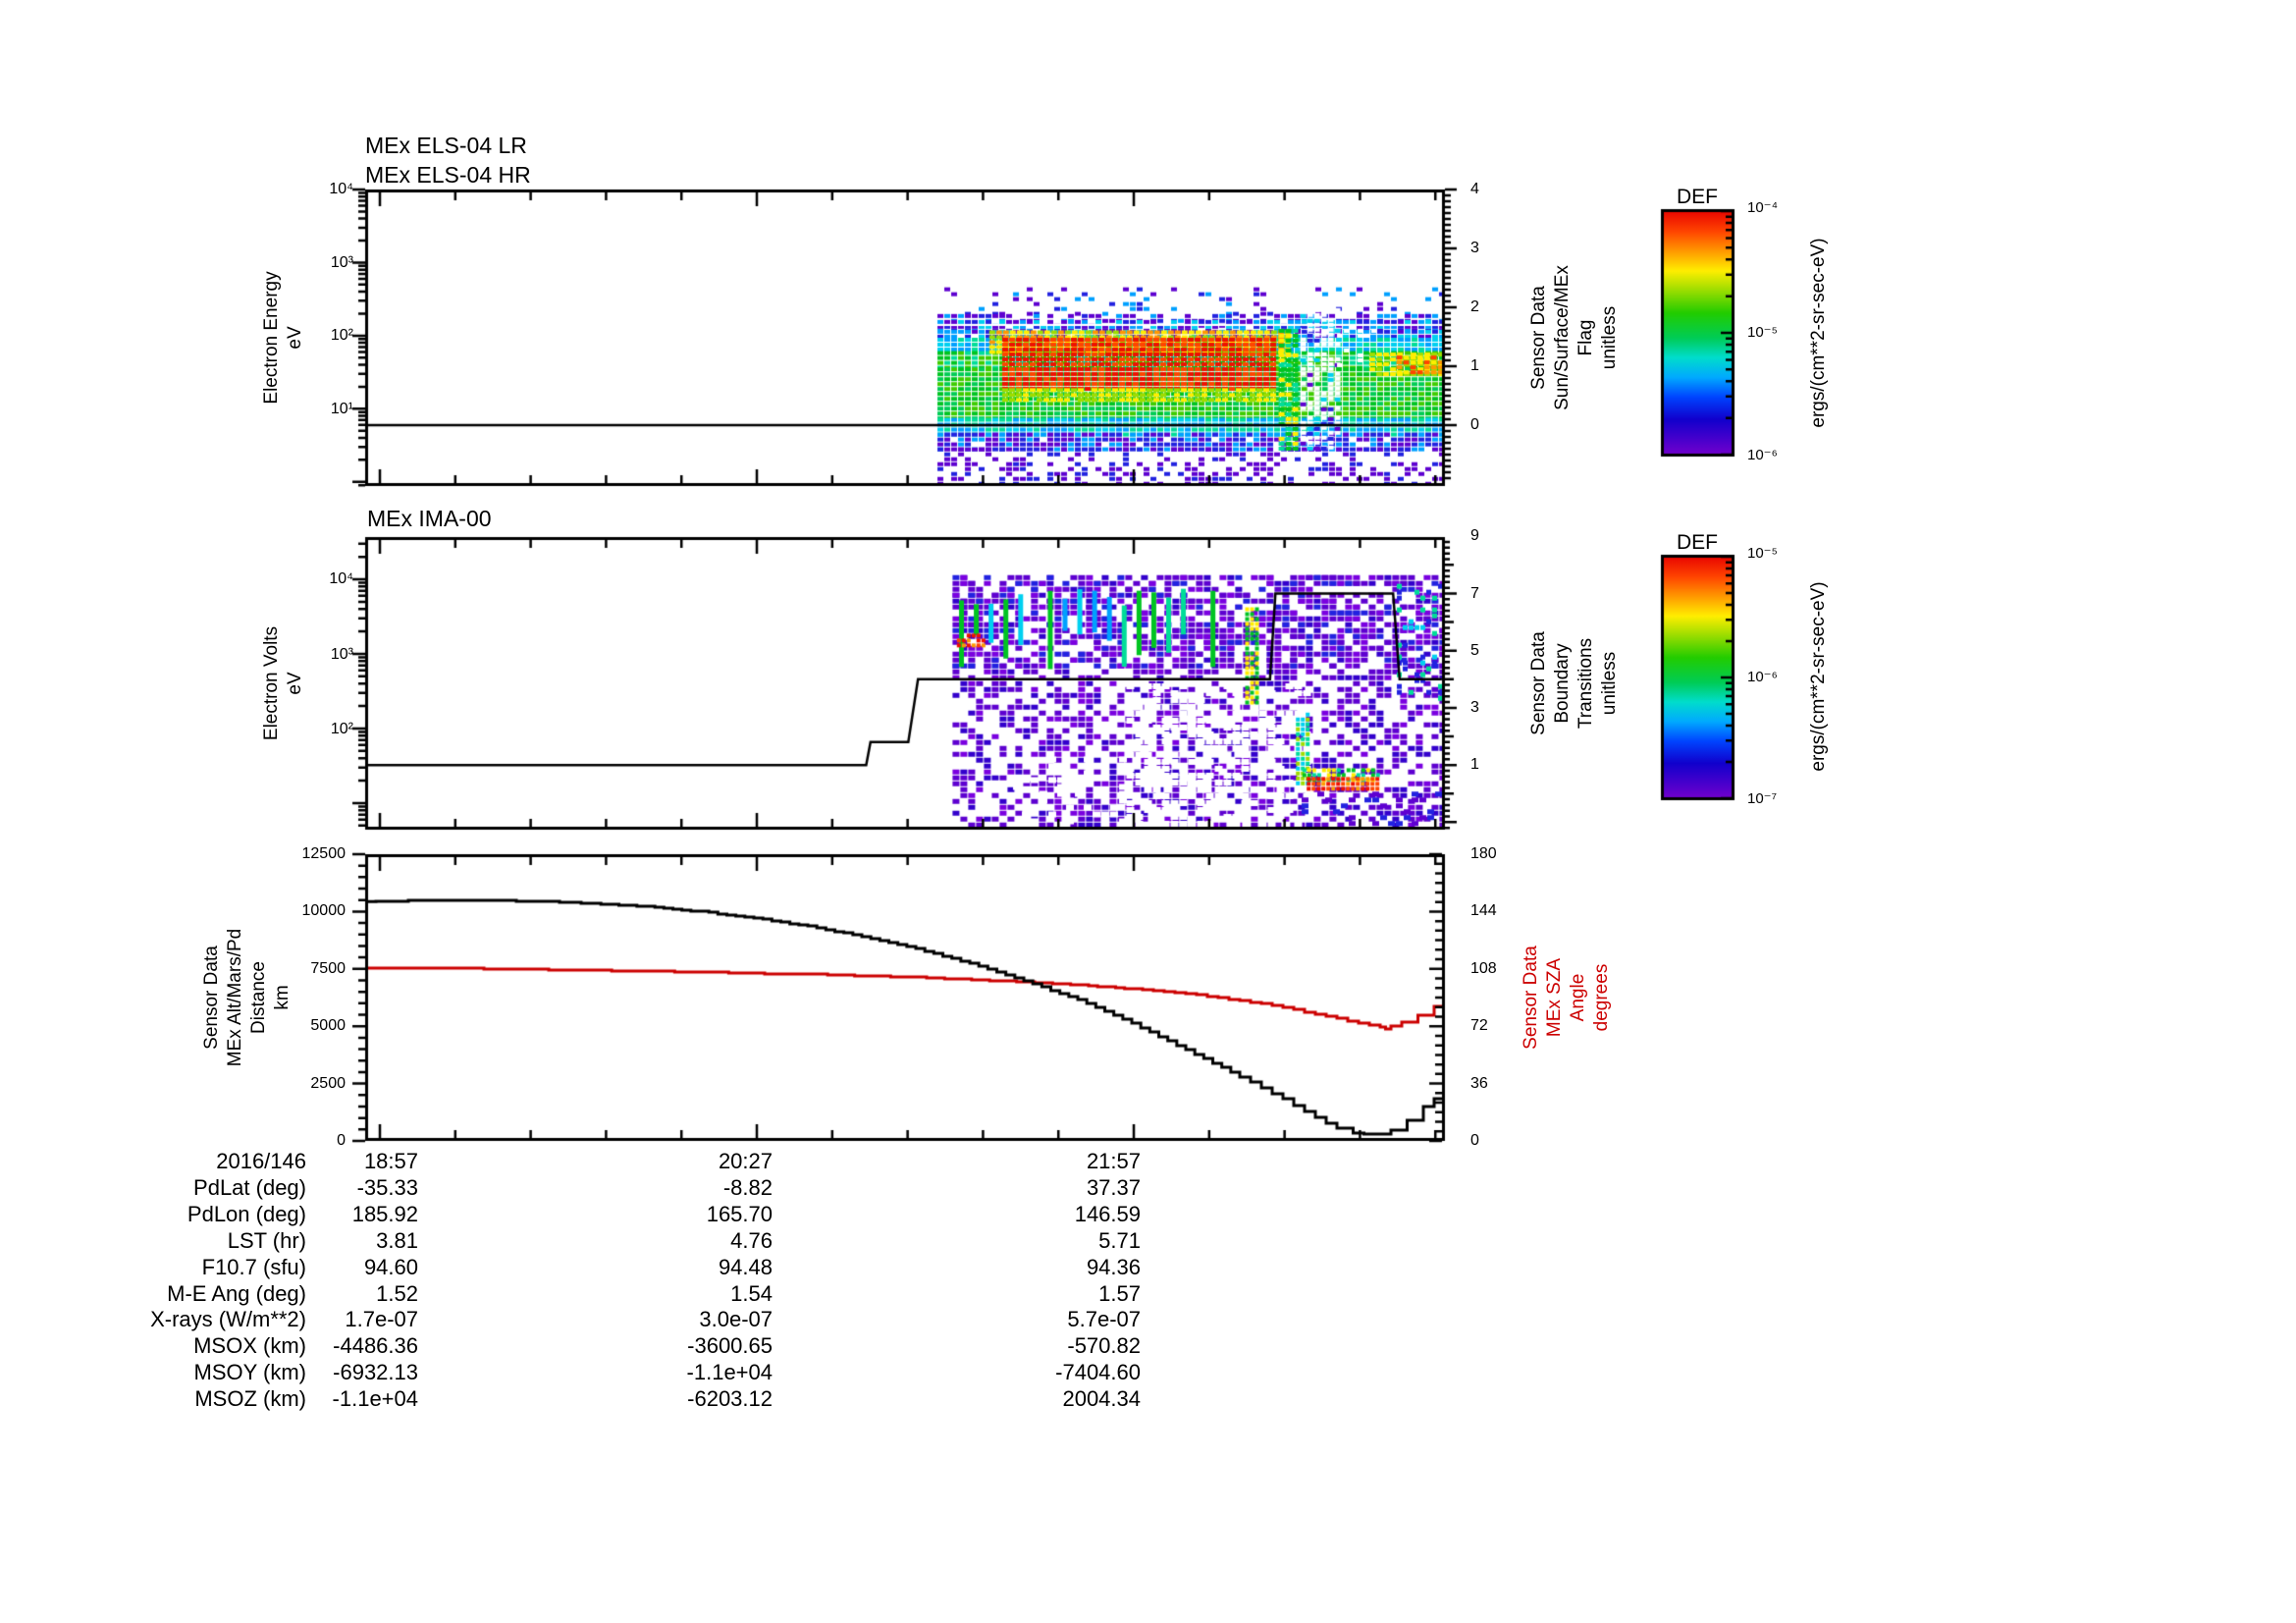 The height and width of the screenshot is (1623, 2296). I want to click on table-cell: -570.82, so click(1104, 1346).